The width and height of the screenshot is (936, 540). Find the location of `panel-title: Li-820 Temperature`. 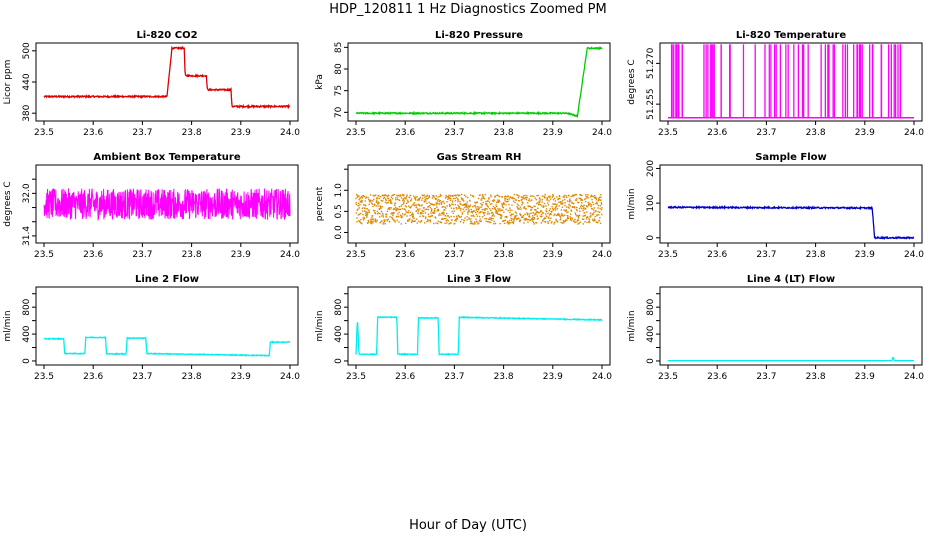

panel-title: Li-820 Temperature is located at coordinates (791, 35).